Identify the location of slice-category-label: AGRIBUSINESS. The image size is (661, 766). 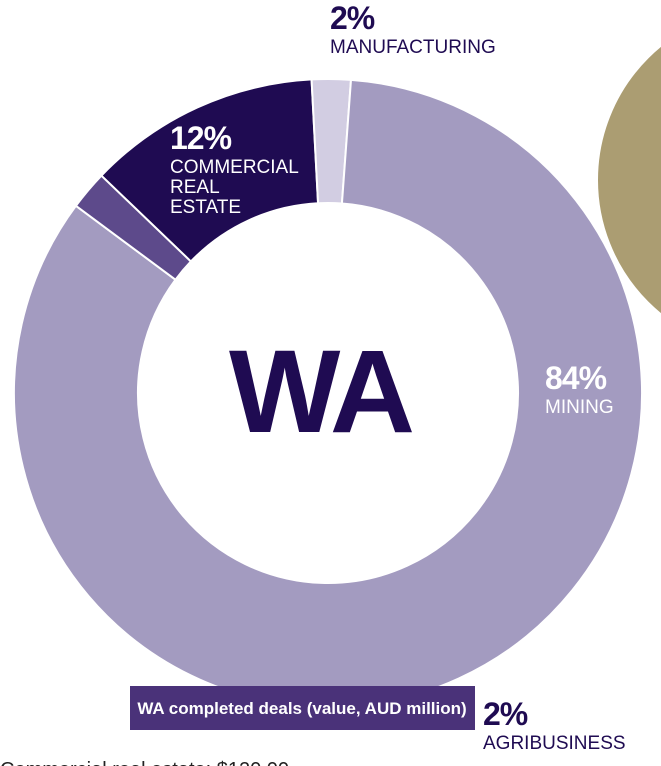
(554, 744).